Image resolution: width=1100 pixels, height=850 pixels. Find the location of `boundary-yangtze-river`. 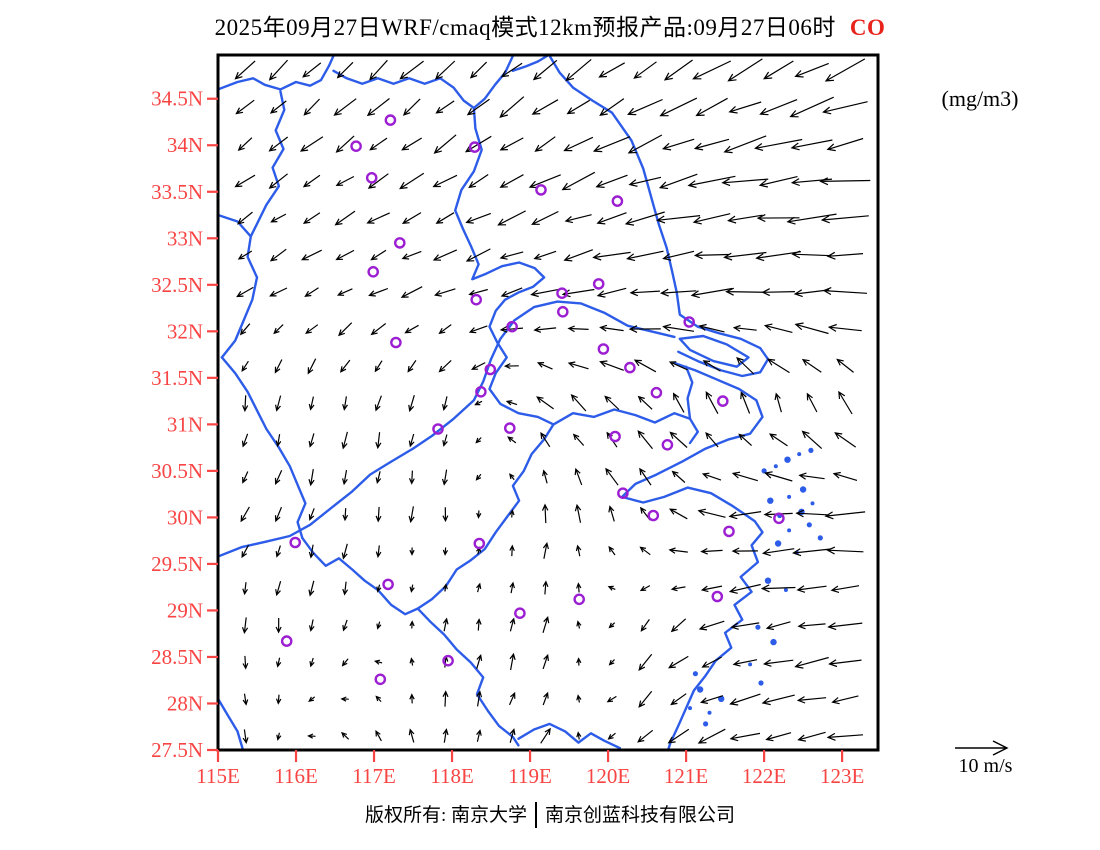

boundary-yangtze-river is located at coordinates (447, 429).